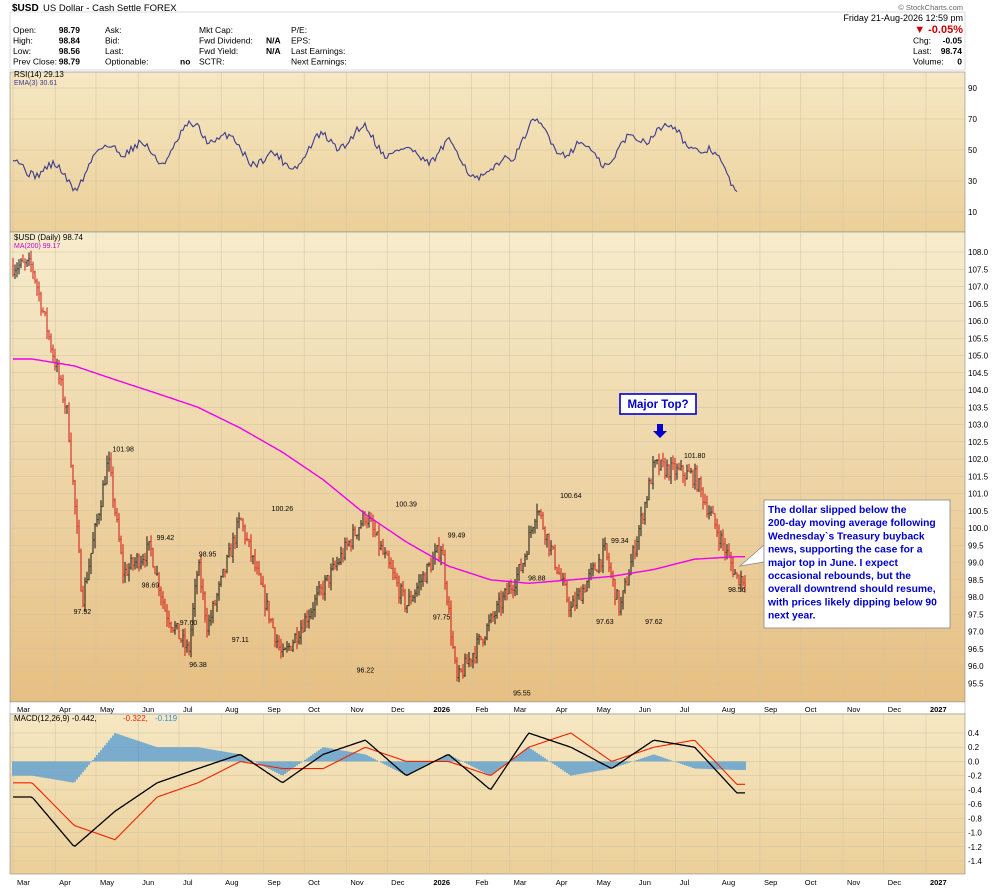 Image resolution: width=1000 pixels, height=895 pixels. What do you see at coordinates (978, 287) in the screenshot?
I see `price-tick: 107.0` at bounding box center [978, 287].